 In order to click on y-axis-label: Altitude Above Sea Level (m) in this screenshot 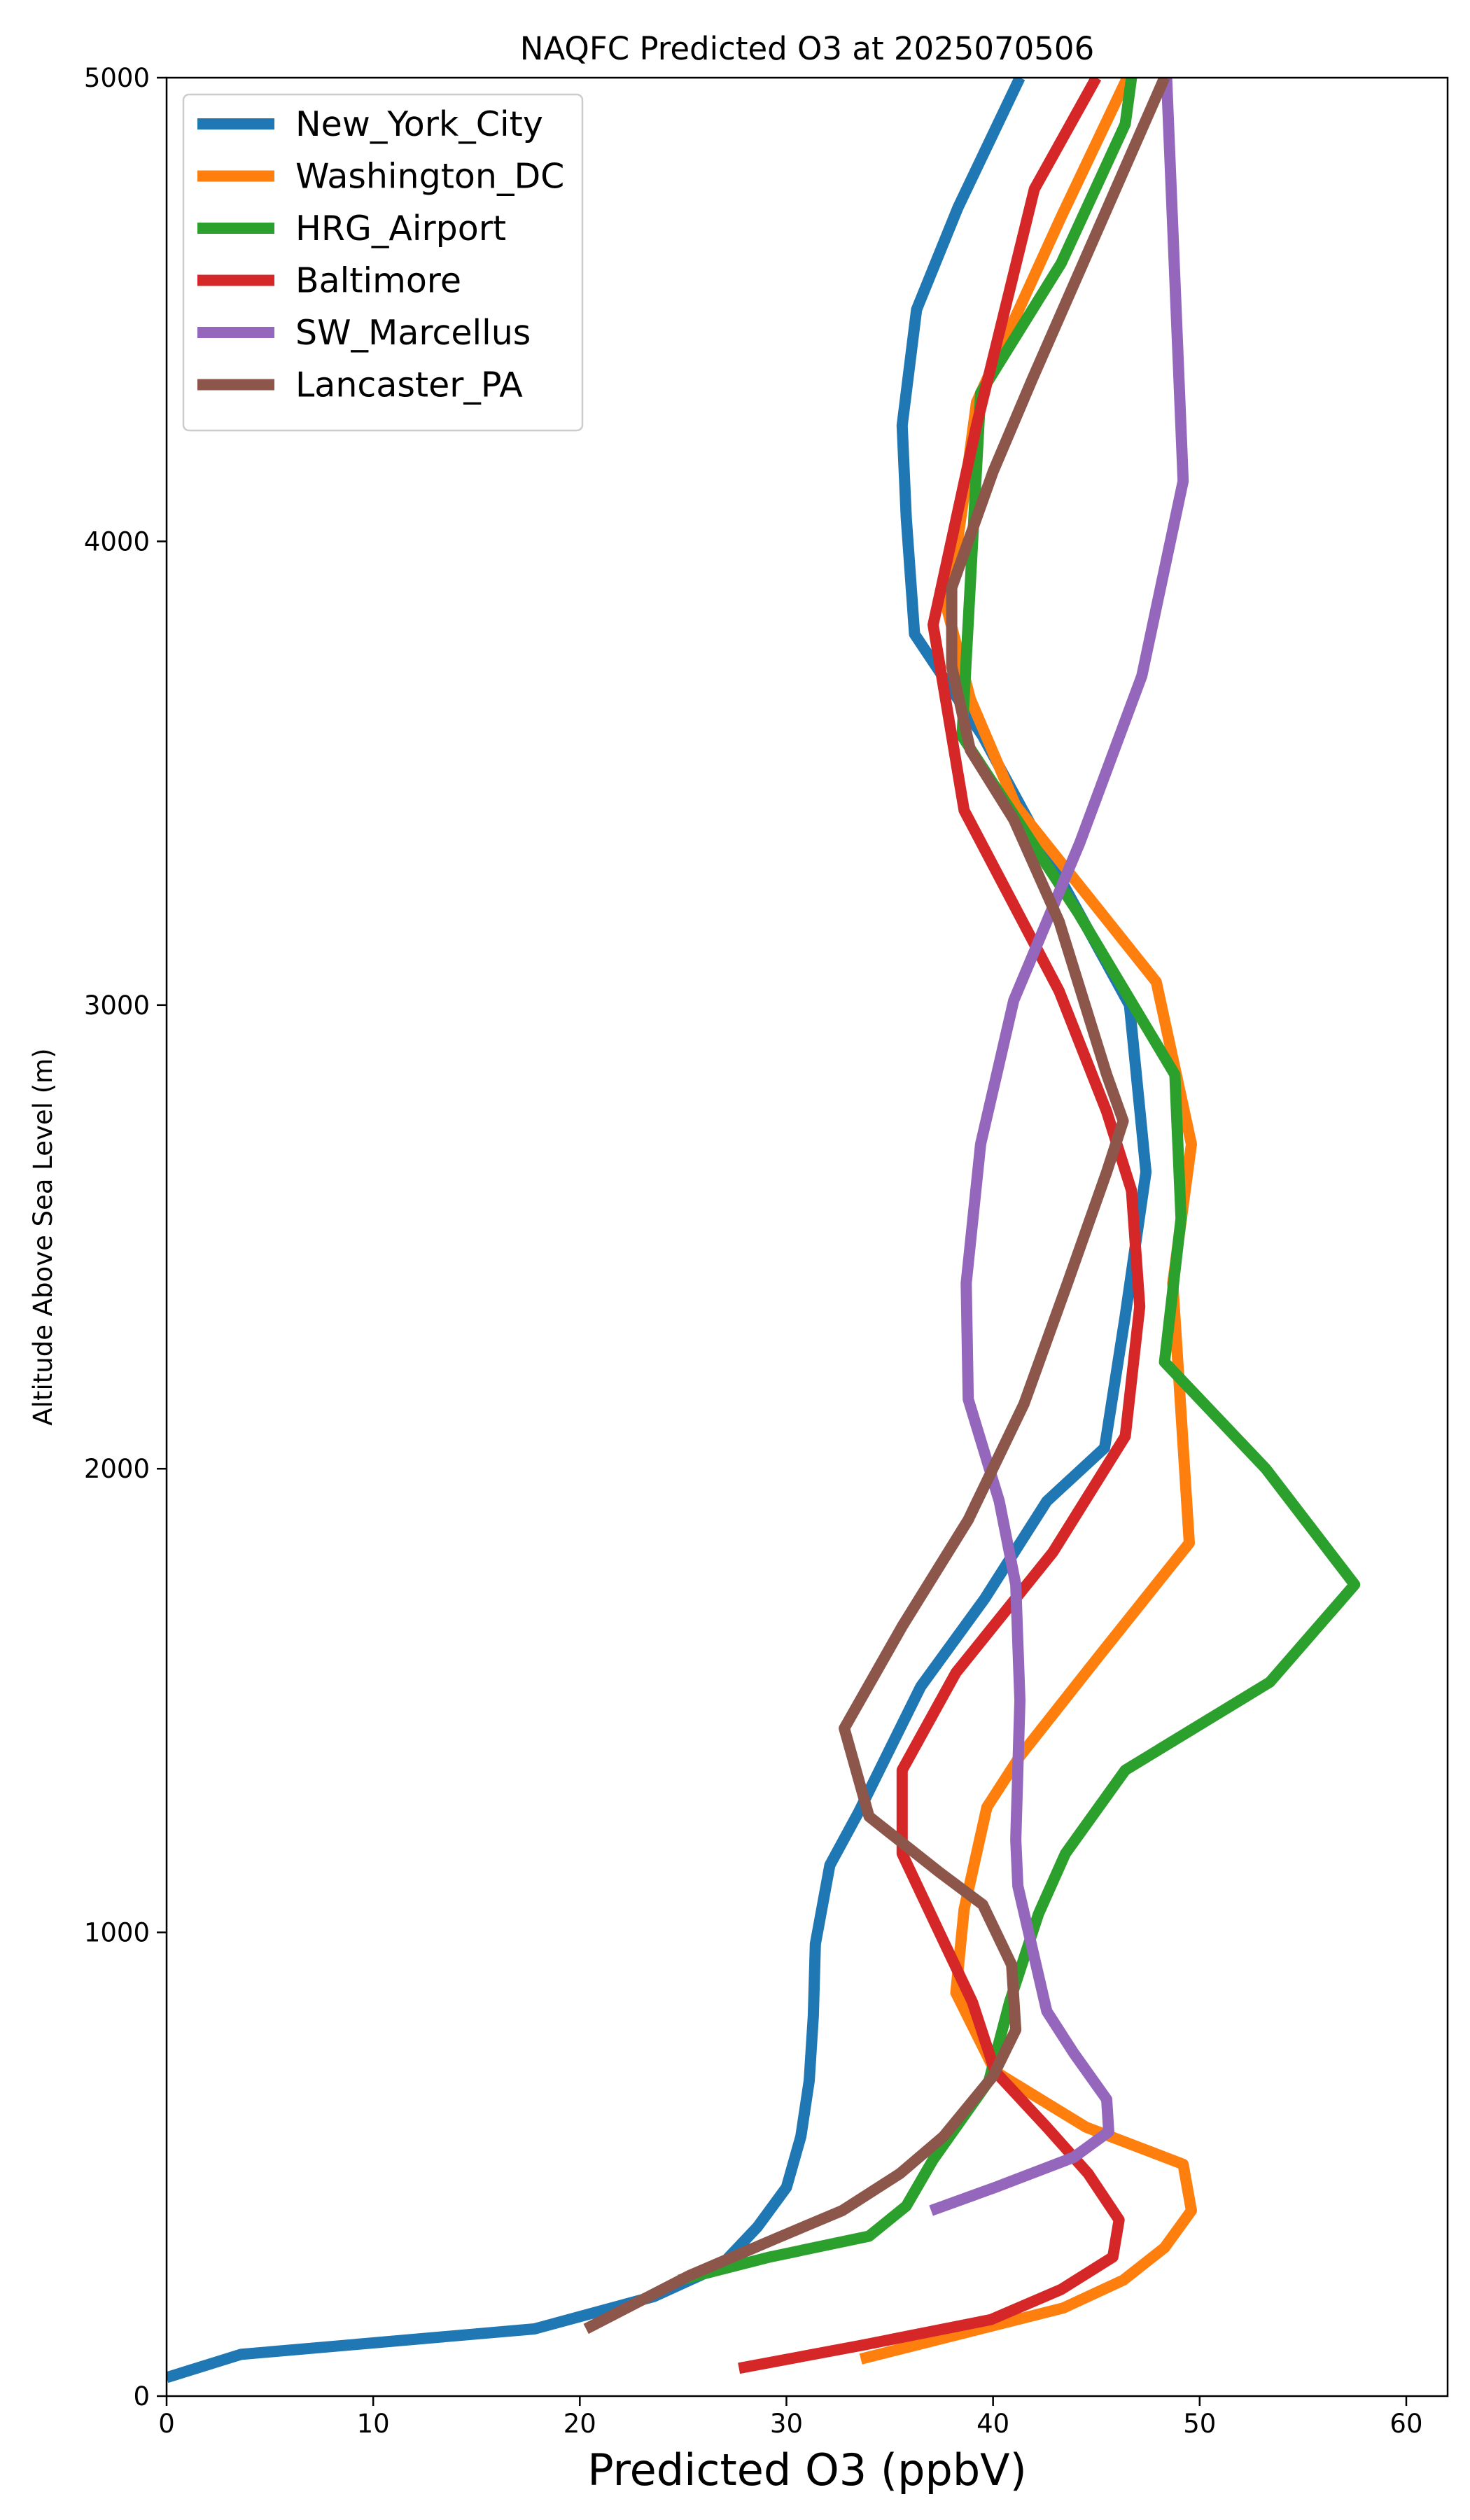, I will do `click(43, 1236)`.